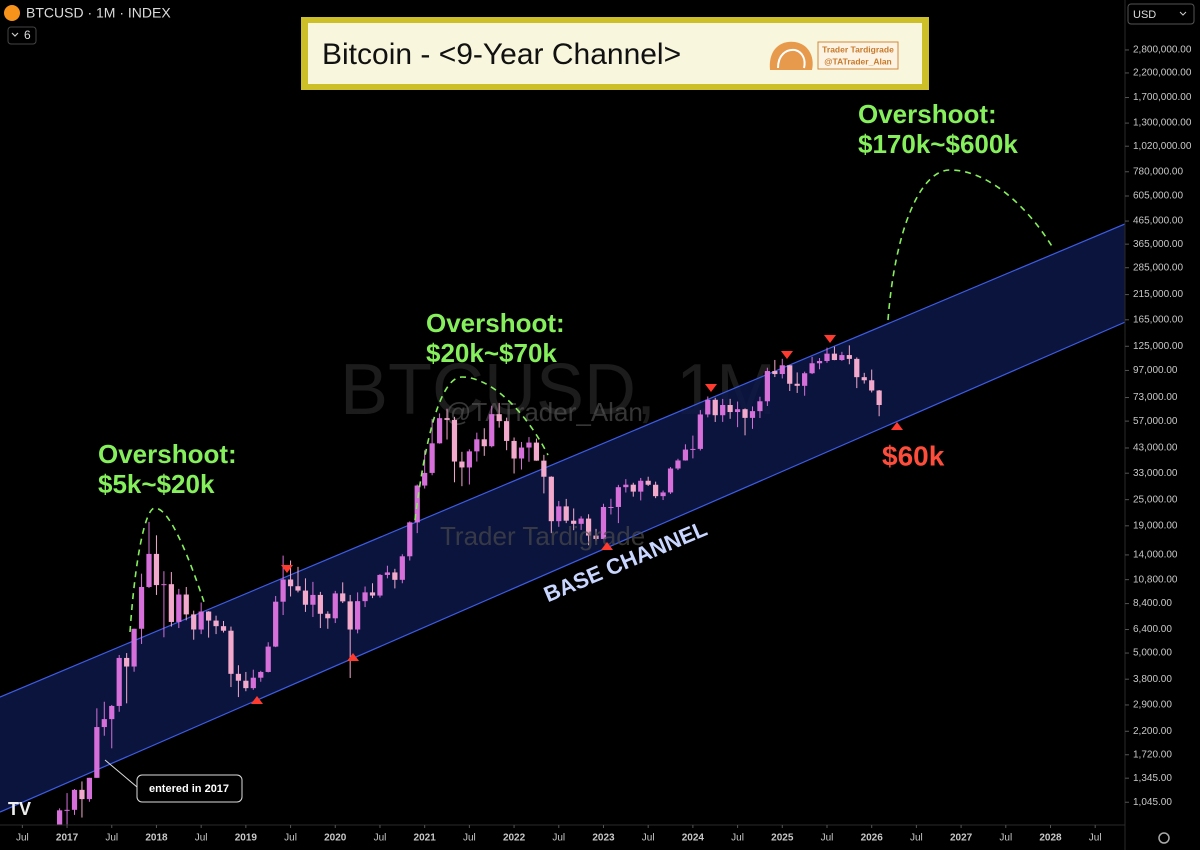  Describe the element at coordinates (1152, 802) in the screenshot. I see `y-tick-label: 1,045.00` at that location.